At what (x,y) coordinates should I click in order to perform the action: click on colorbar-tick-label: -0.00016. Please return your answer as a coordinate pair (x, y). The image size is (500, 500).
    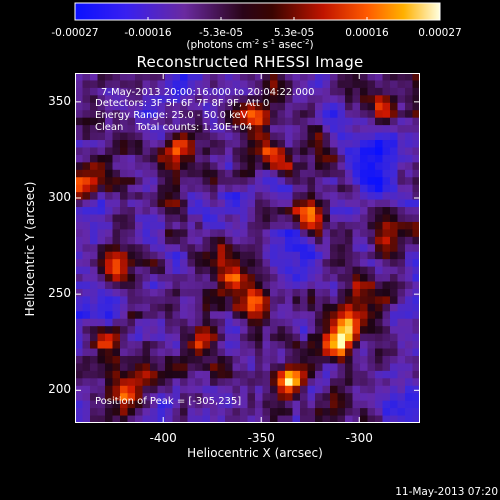
    Looking at the image, I should click on (148, 33).